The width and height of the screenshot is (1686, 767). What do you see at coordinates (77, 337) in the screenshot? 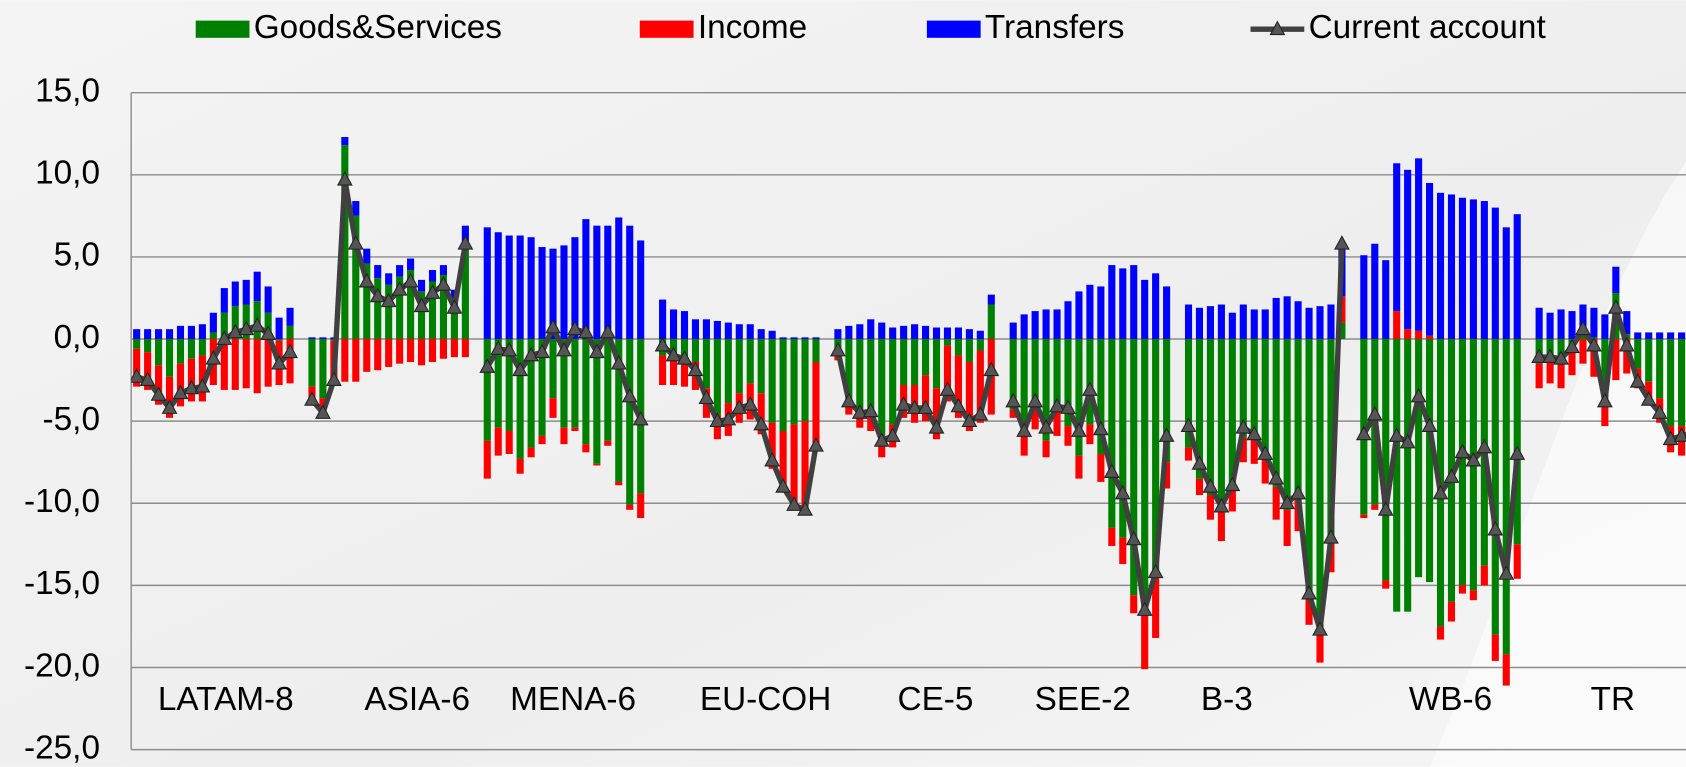
I see `y-tick-label: 0,0` at bounding box center [77, 337].